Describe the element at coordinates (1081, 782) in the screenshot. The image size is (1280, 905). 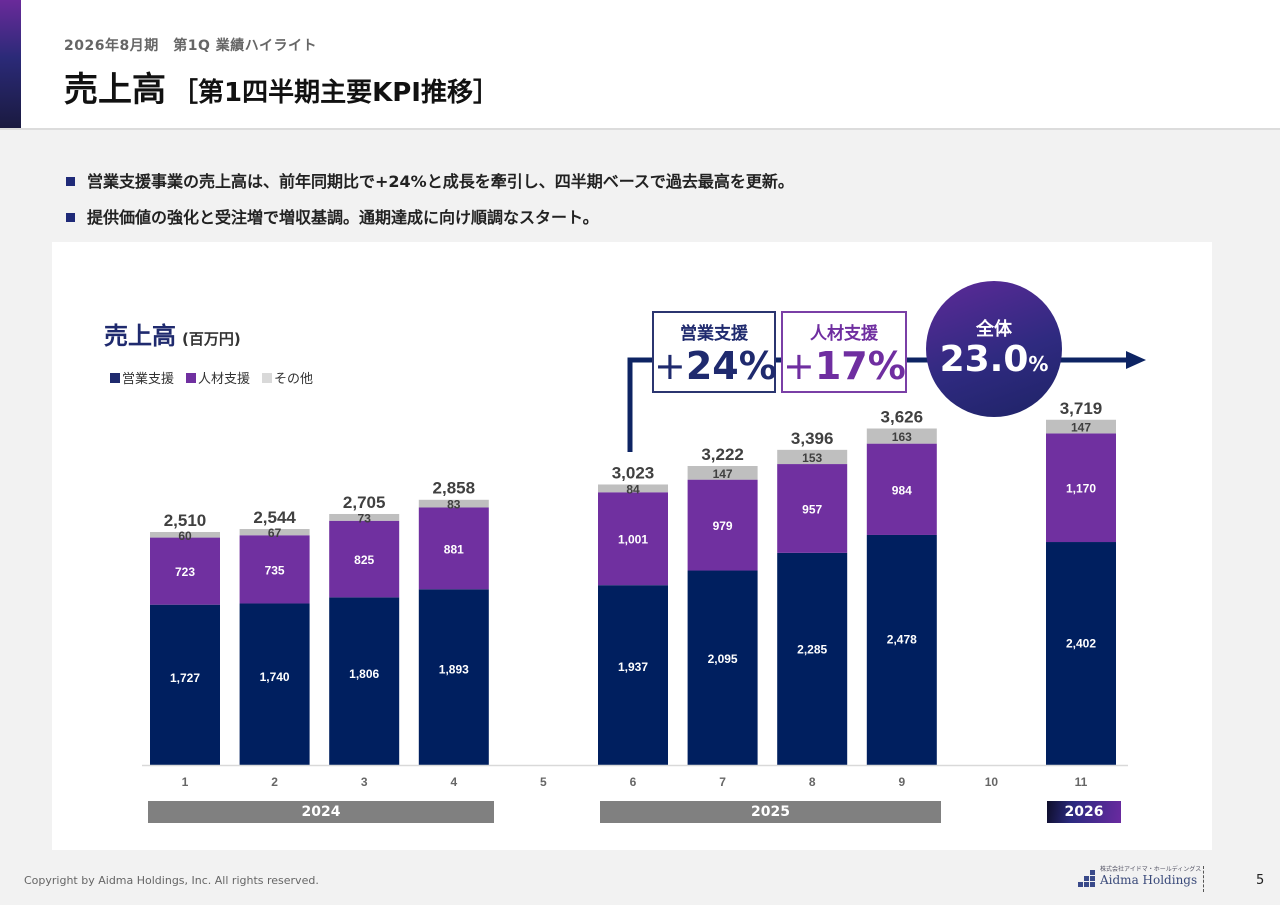
I see `x-tick-label: 11` at that location.